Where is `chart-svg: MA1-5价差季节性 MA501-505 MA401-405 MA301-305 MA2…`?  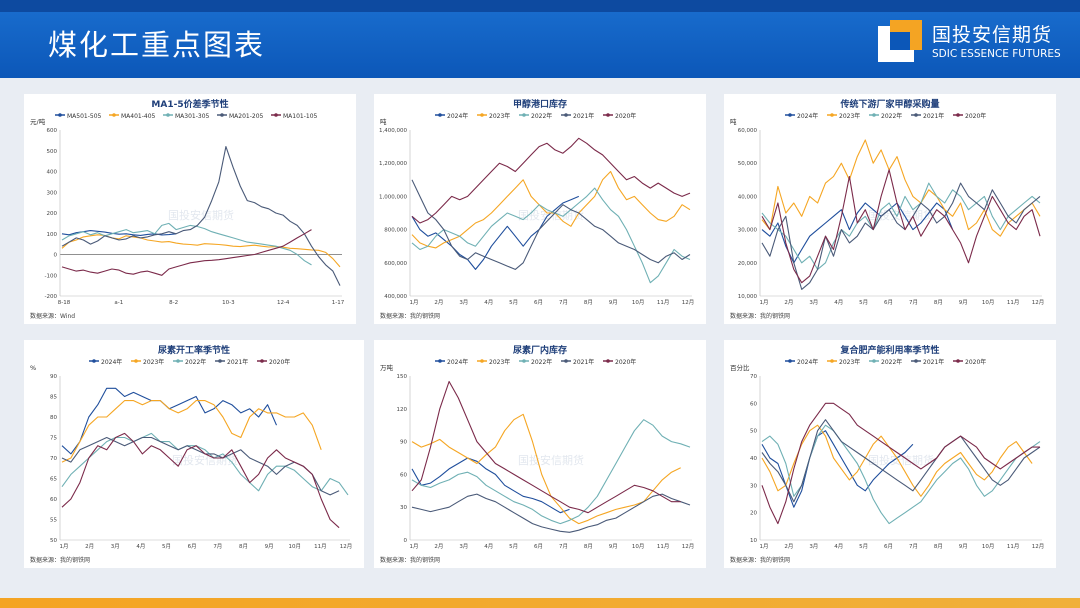
chart-svg: MA1-5价差季节性 MA501-505 MA401-405 MA301-305 MA2… is located at coordinates (187, 209).